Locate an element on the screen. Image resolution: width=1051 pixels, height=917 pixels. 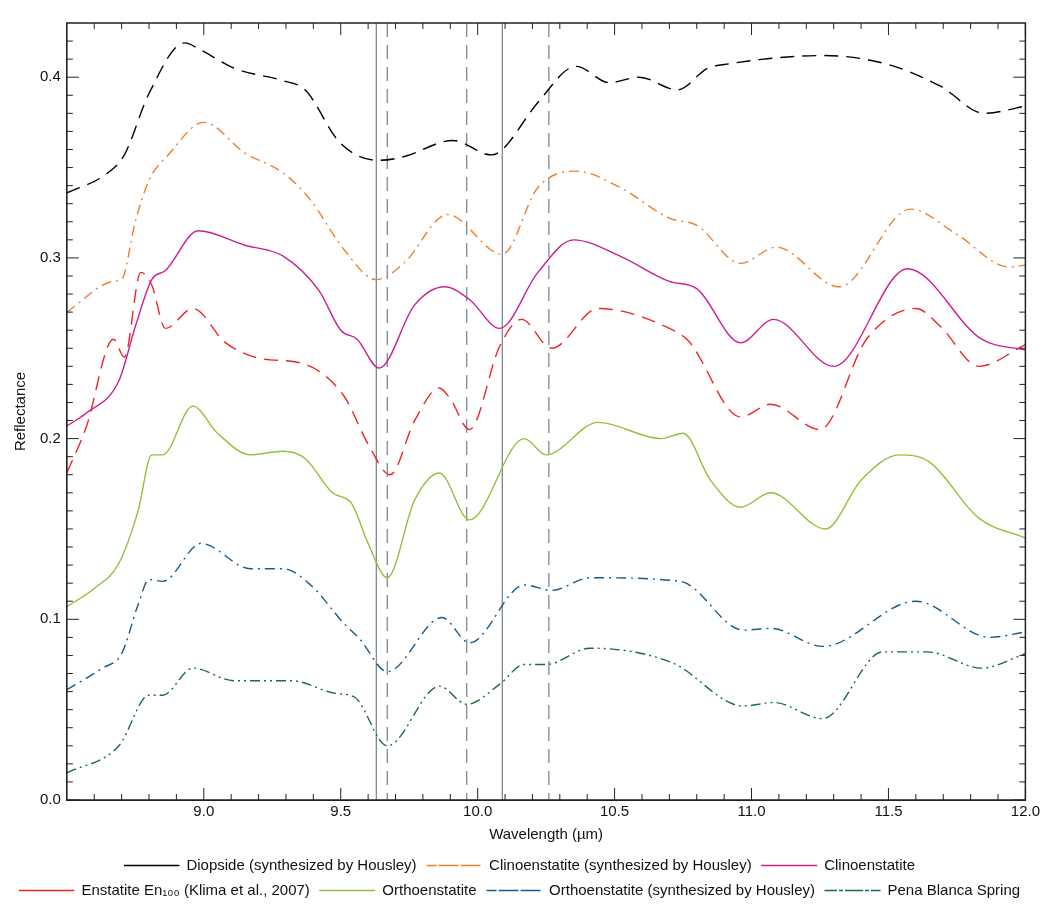
legend-label: Orthoenstatite (synthesized by Housley) is located at coordinates (682, 889).